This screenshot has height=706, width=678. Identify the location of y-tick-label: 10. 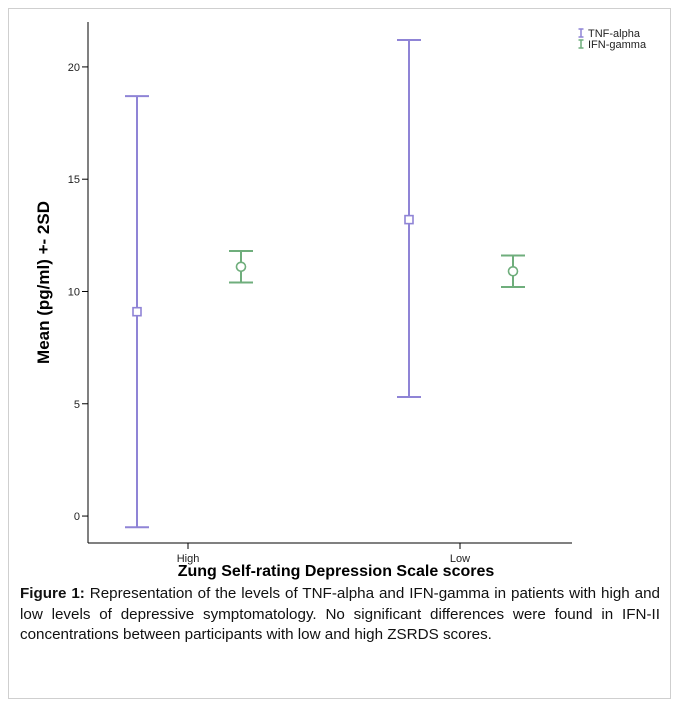
(74, 292).